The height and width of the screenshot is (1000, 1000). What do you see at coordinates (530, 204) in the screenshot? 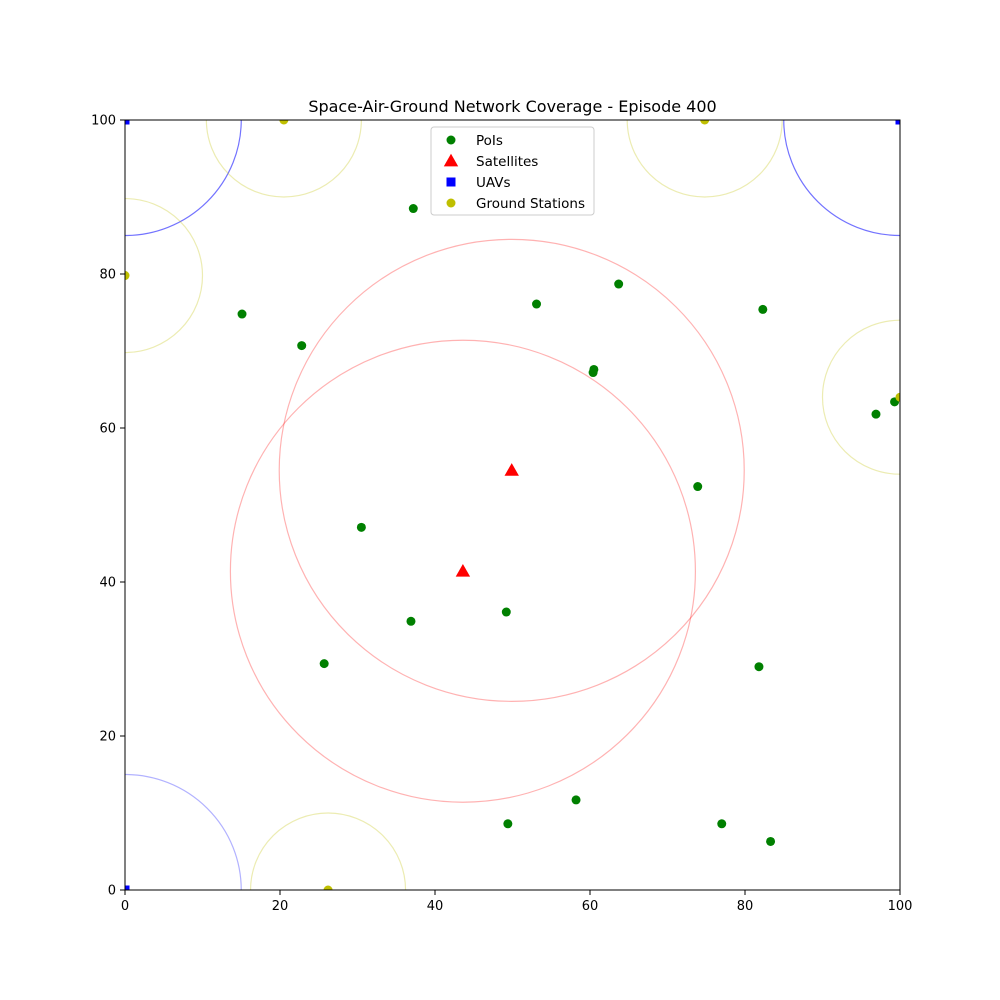
I see `legend-label: Ground Stations` at bounding box center [530, 204].